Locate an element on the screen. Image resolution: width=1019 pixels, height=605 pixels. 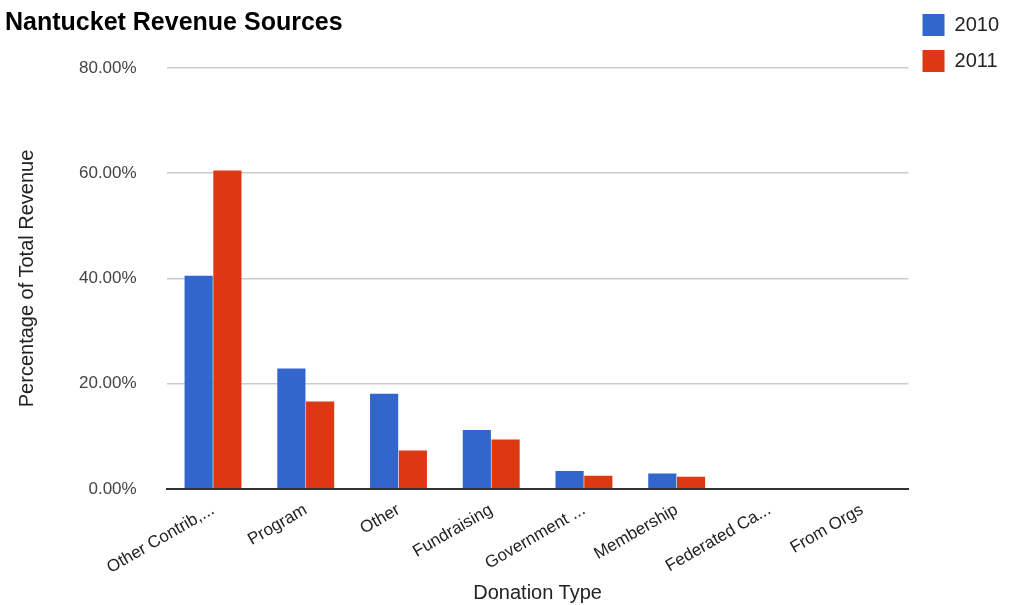
y-tick-label: 40.00% is located at coordinates (107, 278).